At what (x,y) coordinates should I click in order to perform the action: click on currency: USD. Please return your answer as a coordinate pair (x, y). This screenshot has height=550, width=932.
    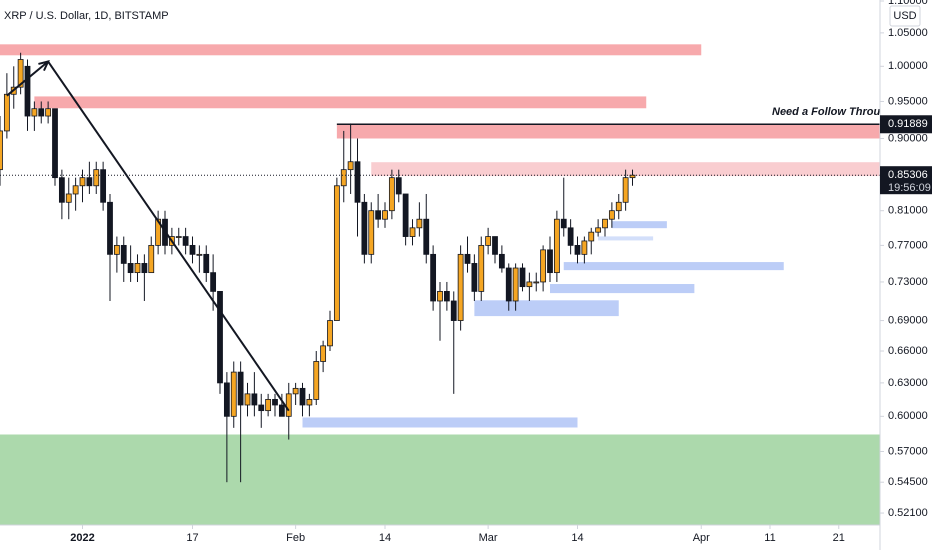
    Looking at the image, I should click on (904, 16).